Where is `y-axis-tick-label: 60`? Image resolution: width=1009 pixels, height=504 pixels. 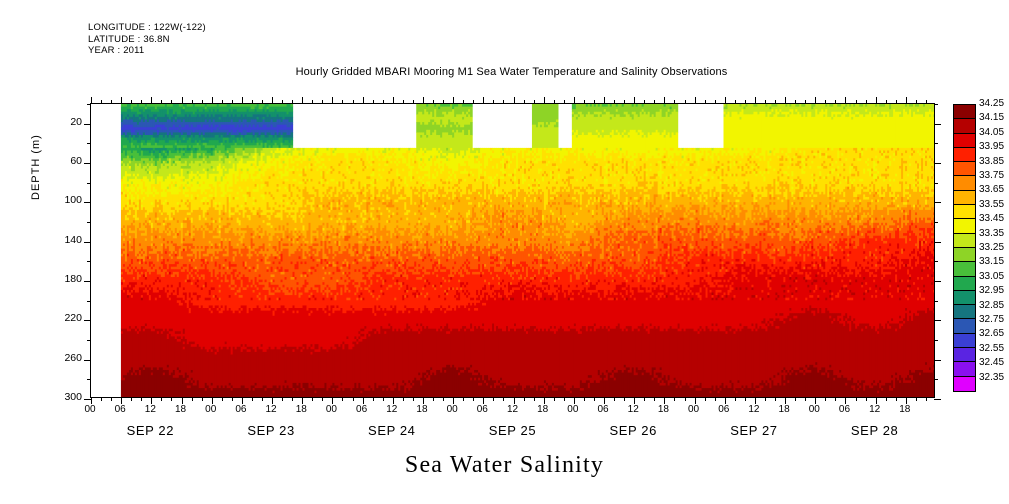 y-axis-tick-label: 60 is located at coordinates (76, 161).